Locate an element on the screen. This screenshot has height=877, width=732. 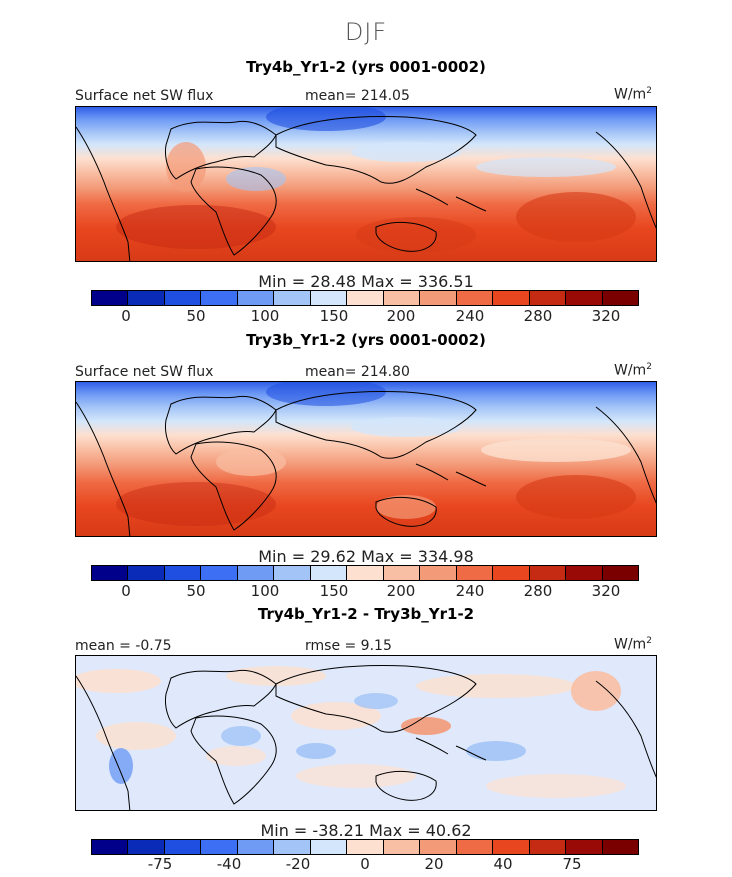
panel1-colorbar-label: 50 is located at coordinates (196, 316).